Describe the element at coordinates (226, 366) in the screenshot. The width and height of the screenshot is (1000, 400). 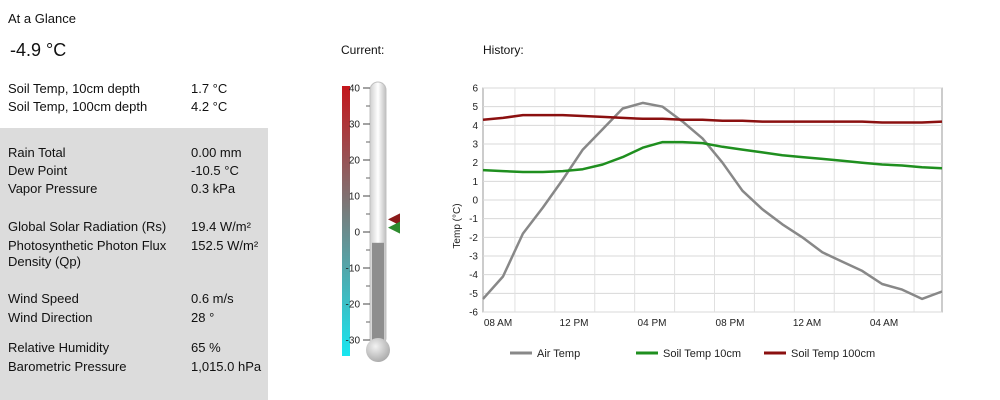
I see `pressure-value: 1,015.0 hPa` at that location.